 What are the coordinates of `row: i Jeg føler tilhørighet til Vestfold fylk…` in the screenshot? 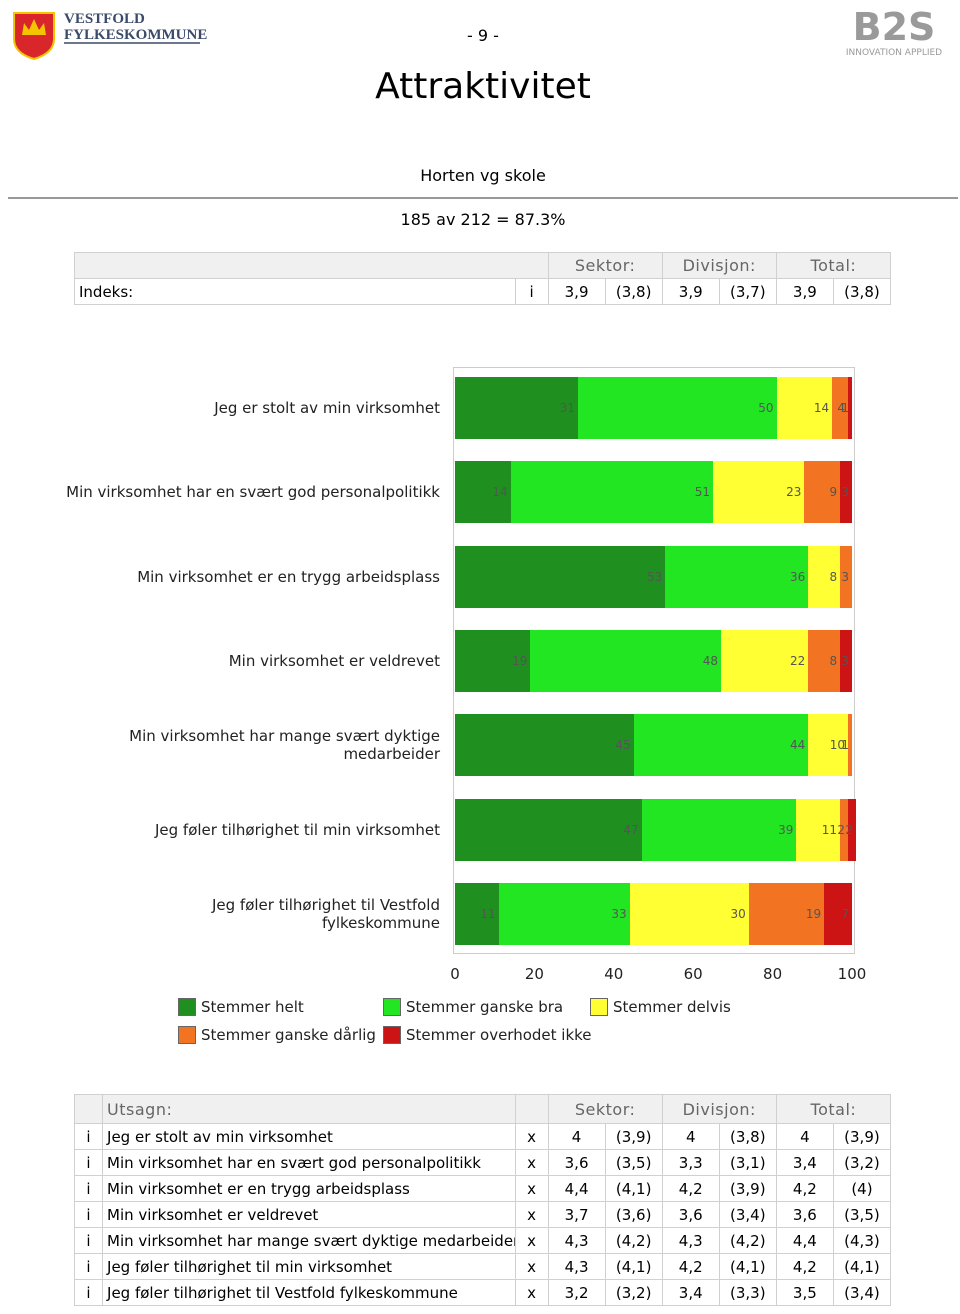 It's located at (482, 1292).